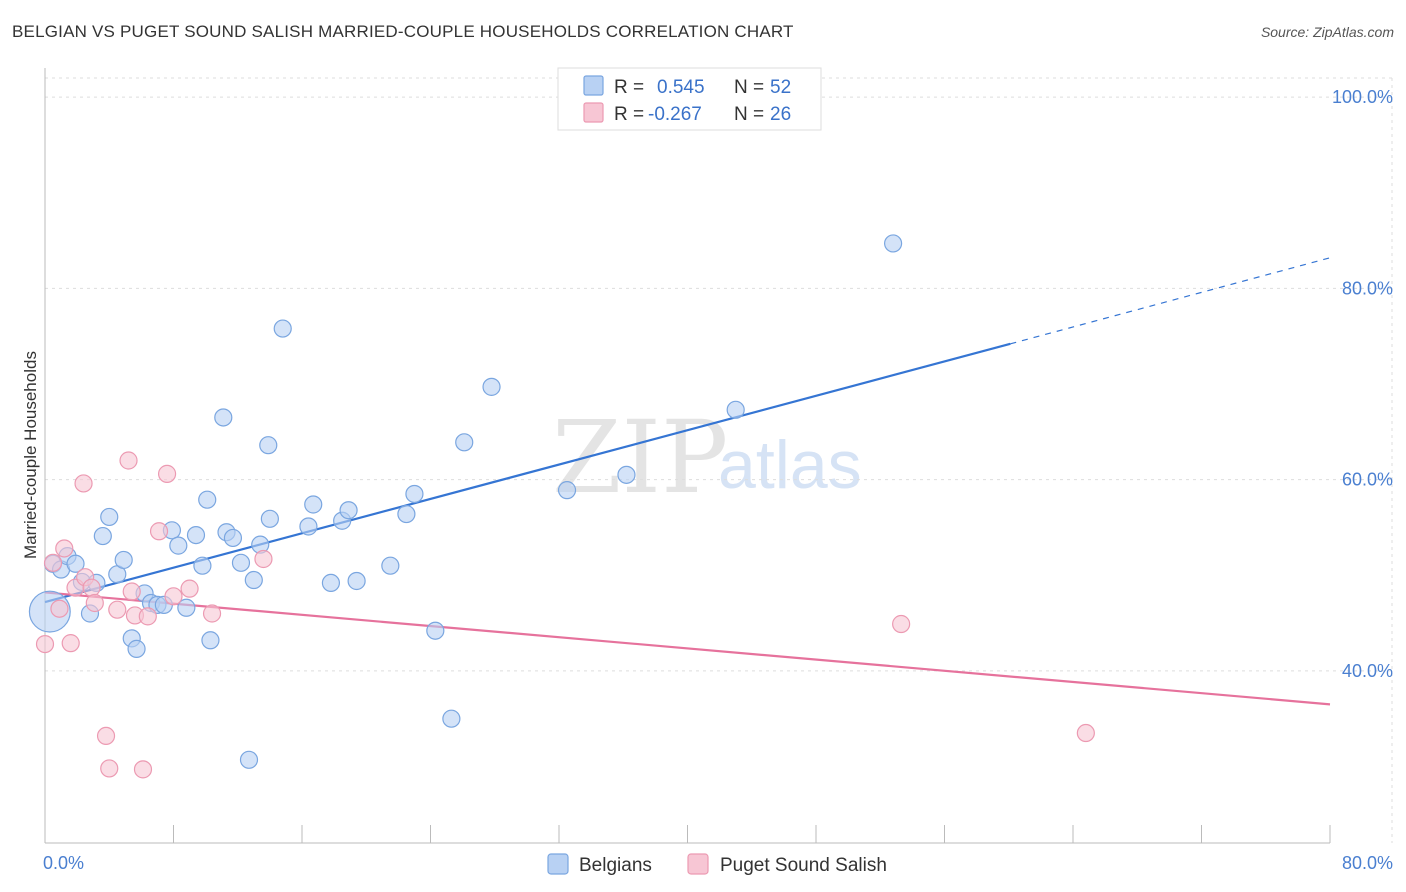 This screenshot has width=1406, height=892. I want to click on bottom-legend: Belgians Puget Sound Salish, so click(717, 864).